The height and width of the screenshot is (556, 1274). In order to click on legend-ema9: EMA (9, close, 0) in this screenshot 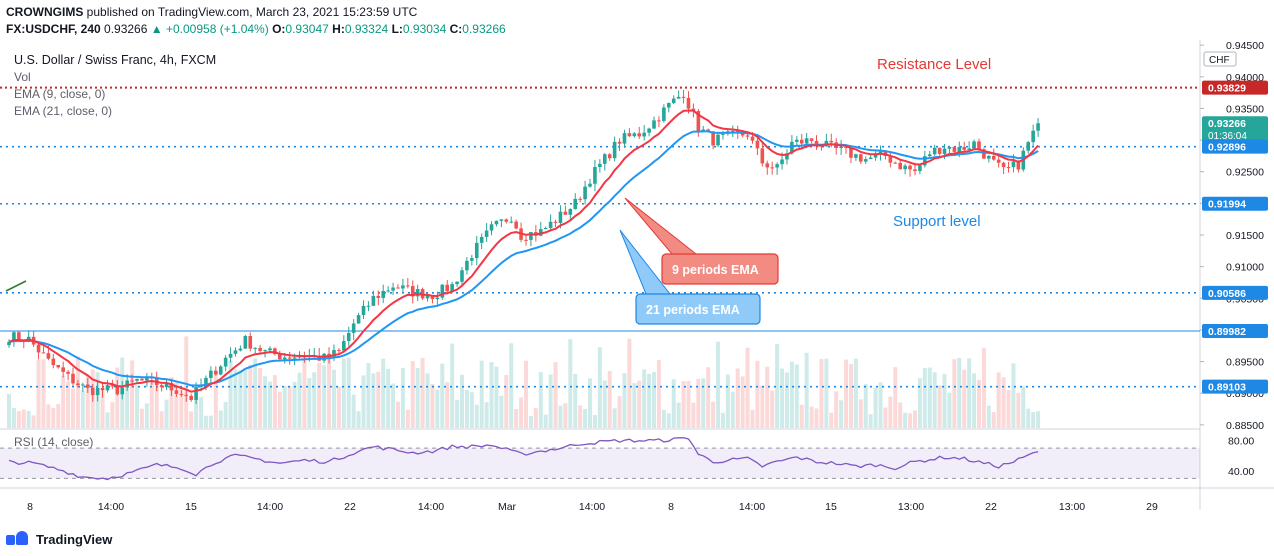, I will do `click(60, 94)`.